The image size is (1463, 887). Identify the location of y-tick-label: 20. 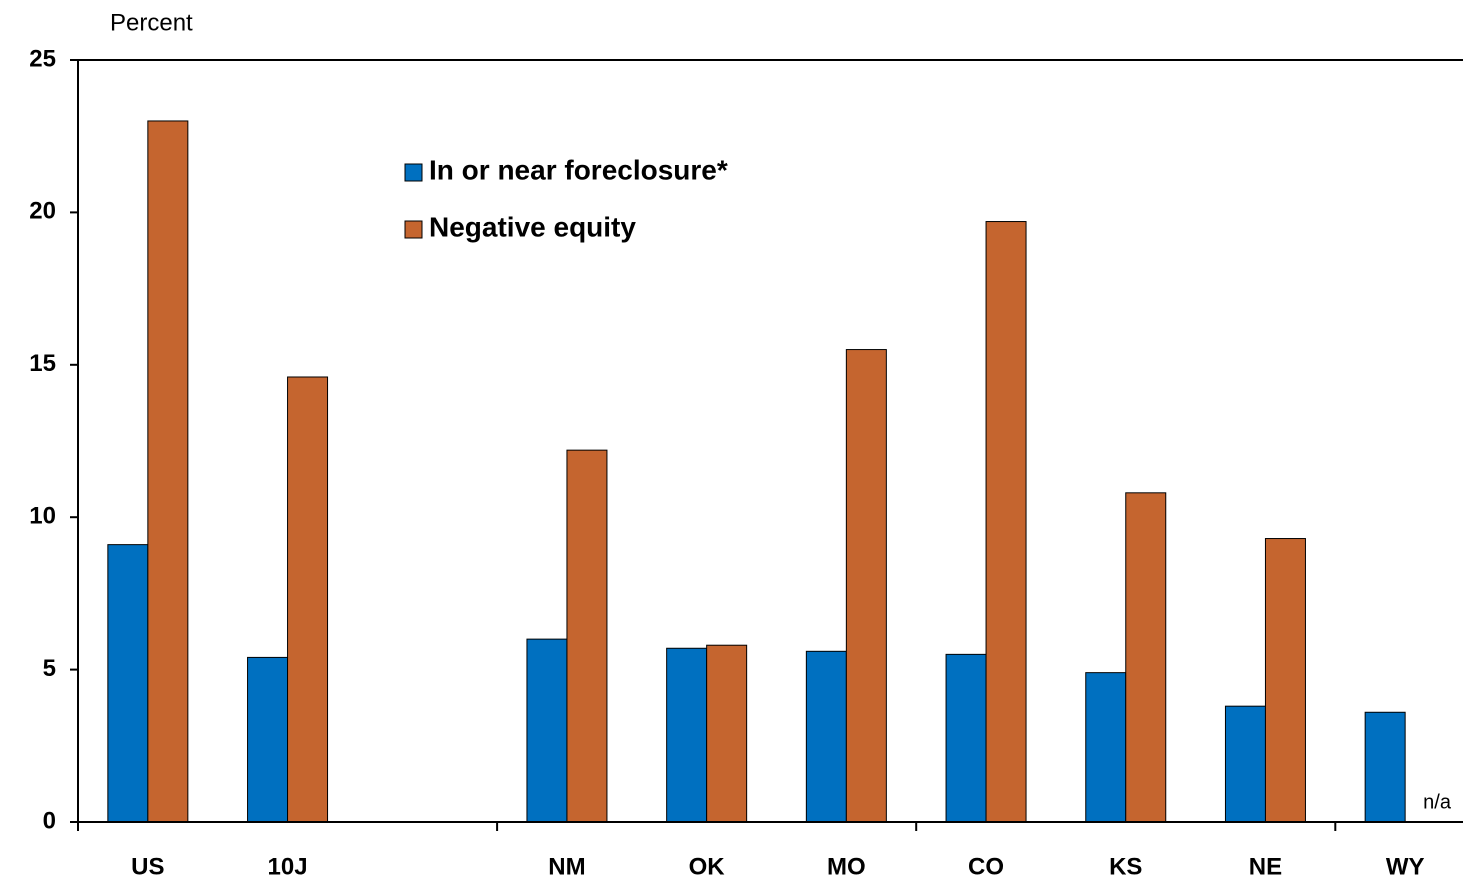
(42, 211).